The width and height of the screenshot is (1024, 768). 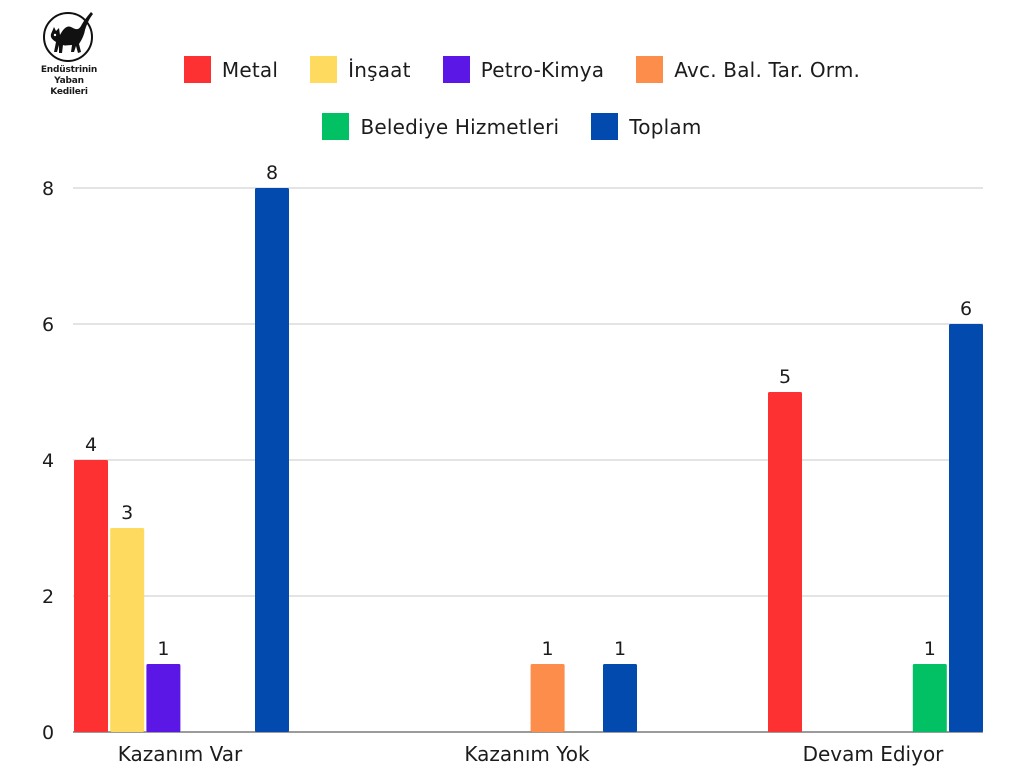 I want to click on legend-row-2: Belediye Hizmetleri Toplam, so click(x=512, y=126).